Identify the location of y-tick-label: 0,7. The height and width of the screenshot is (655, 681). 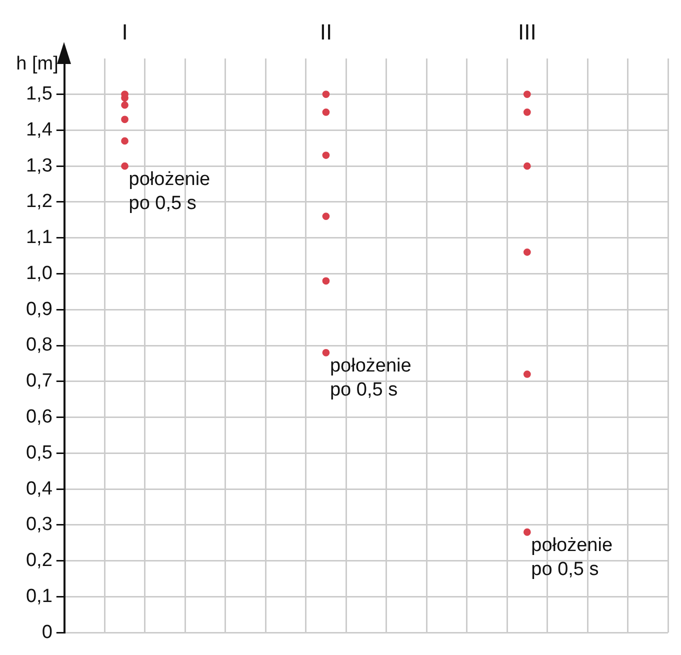
(39, 381).